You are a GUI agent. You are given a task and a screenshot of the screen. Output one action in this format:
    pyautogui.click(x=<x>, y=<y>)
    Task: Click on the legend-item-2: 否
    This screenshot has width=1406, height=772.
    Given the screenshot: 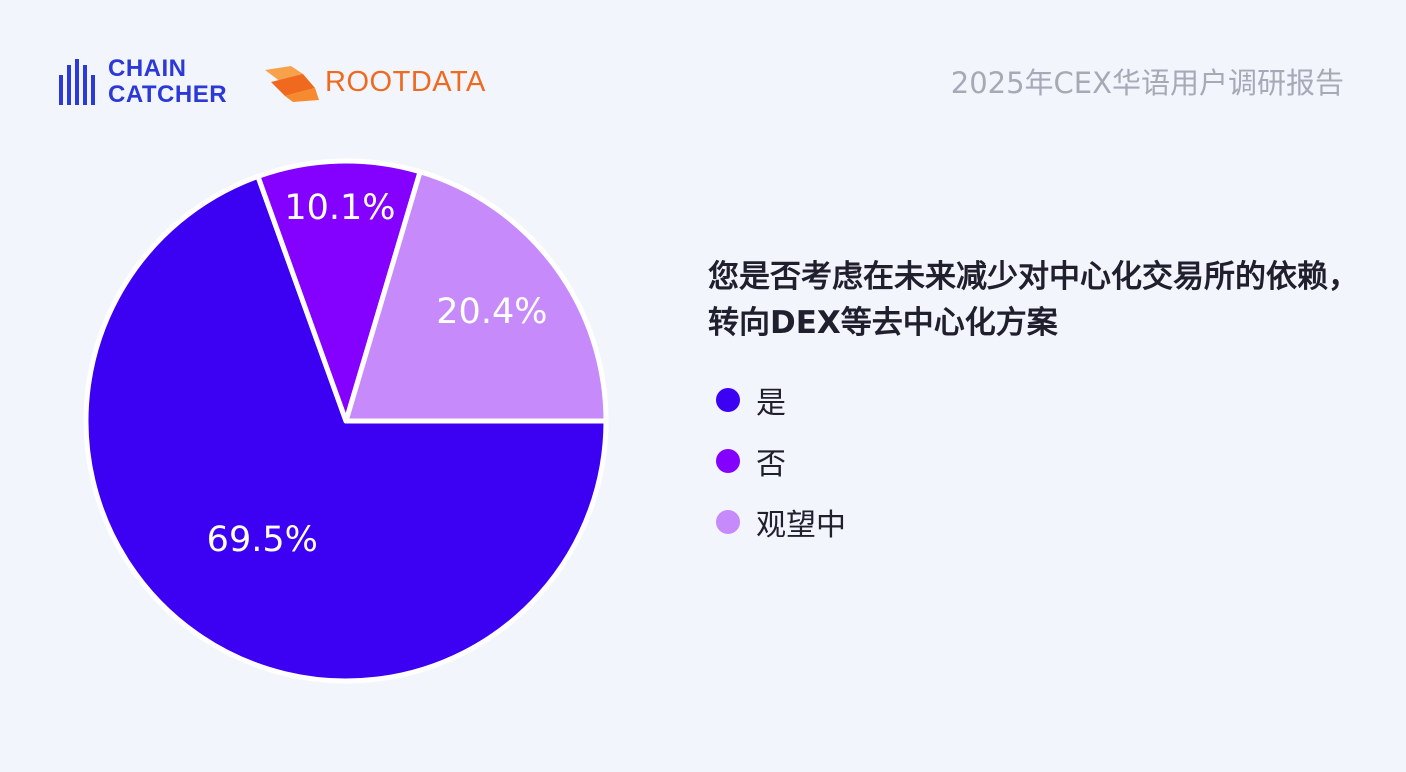 What is the action you would take?
    pyautogui.click(x=781, y=461)
    